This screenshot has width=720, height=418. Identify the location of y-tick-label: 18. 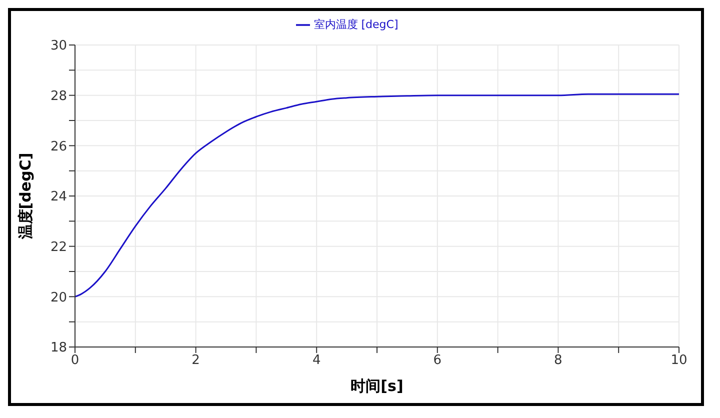
(58, 348).